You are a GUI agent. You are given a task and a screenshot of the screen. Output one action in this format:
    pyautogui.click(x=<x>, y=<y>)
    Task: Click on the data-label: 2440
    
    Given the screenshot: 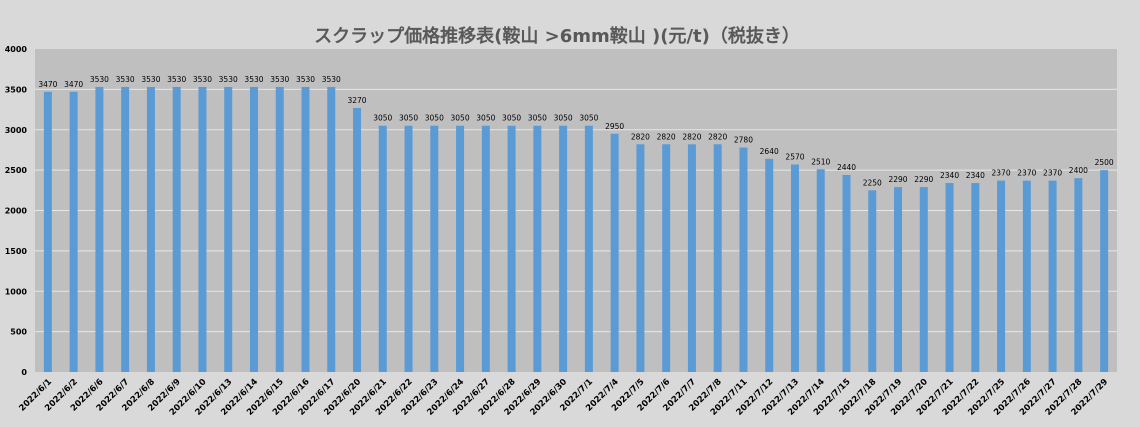 What is the action you would take?
    pyautogui.click(x=846, y=167)
    